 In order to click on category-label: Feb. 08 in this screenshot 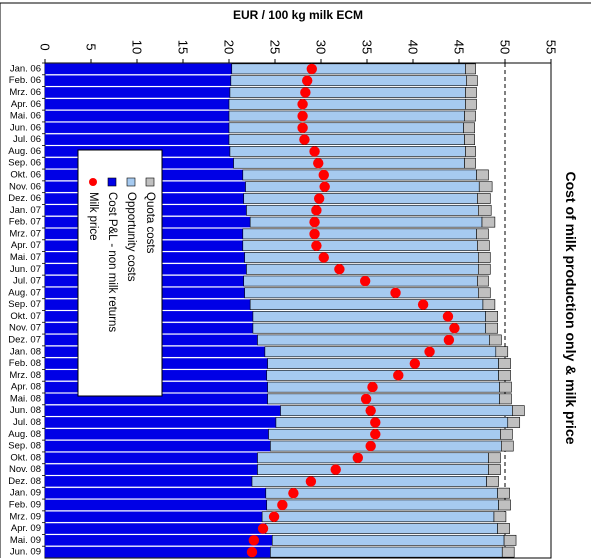, I will do `click(25, 363)`.